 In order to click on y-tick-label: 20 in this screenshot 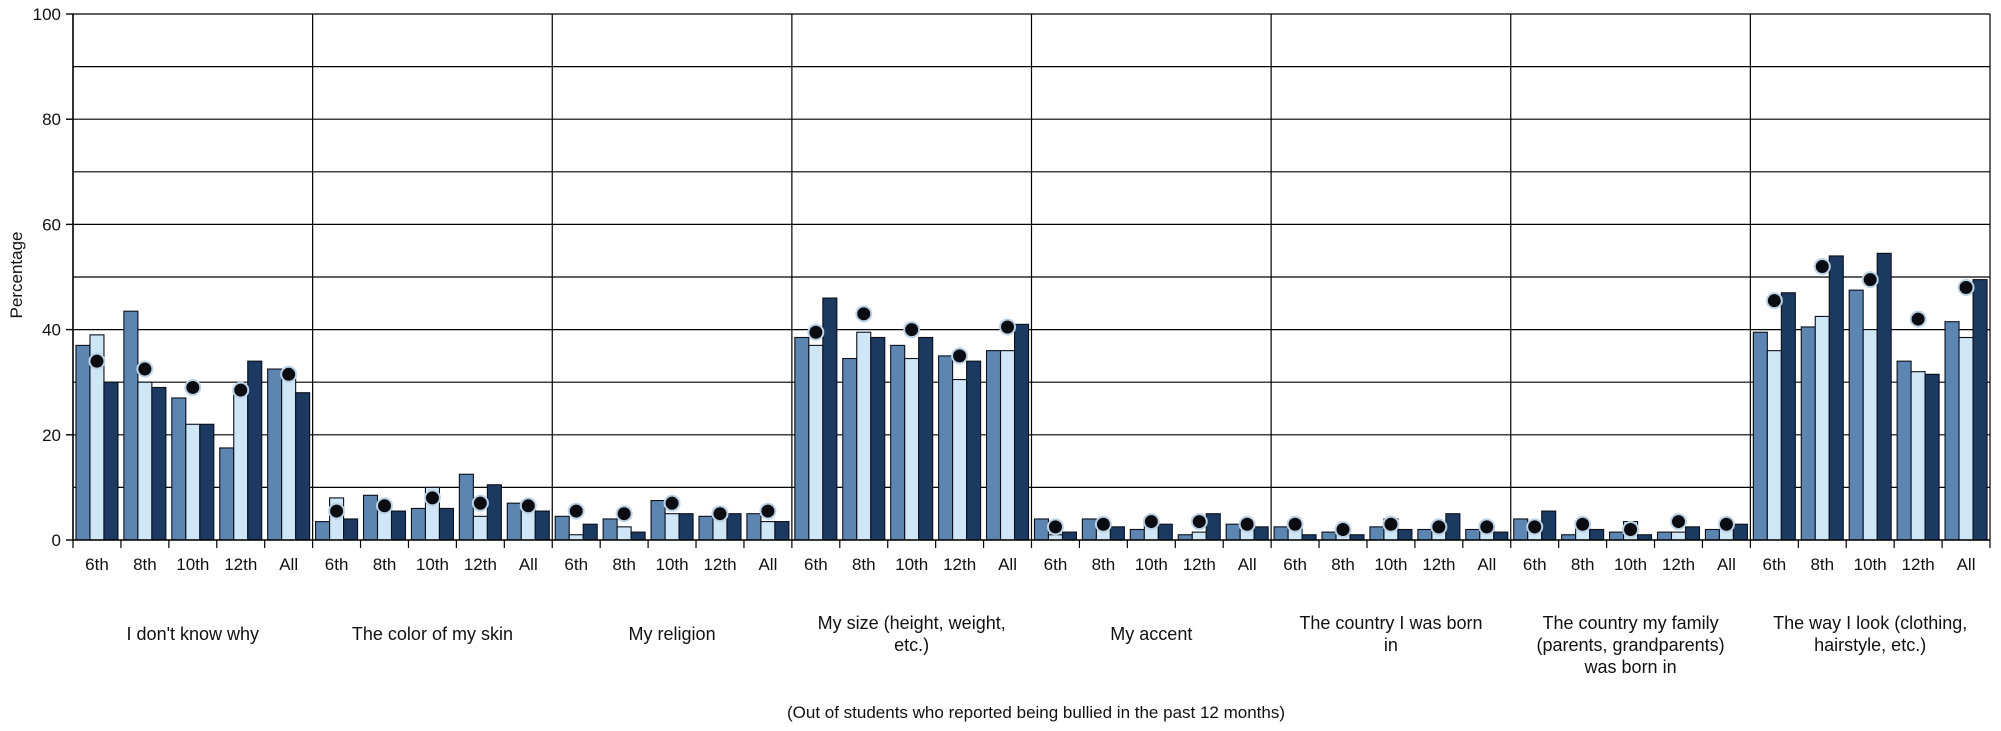, I will do `click(51, 435)`.